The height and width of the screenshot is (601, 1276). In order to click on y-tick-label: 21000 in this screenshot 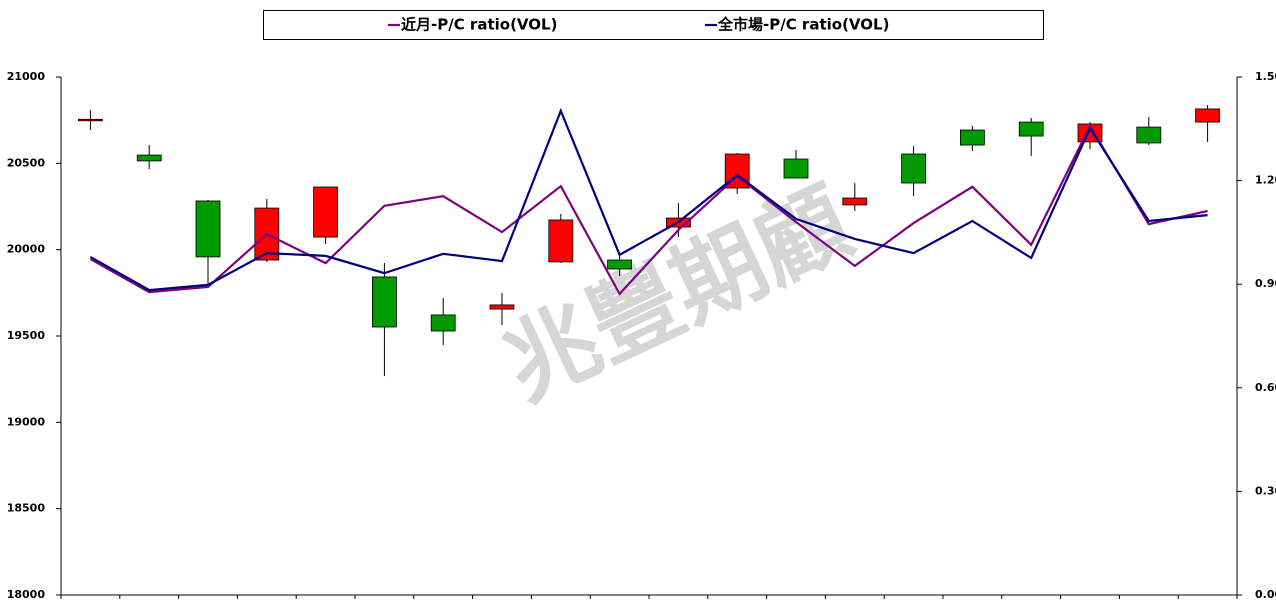, I will do `click(26, 76)`.